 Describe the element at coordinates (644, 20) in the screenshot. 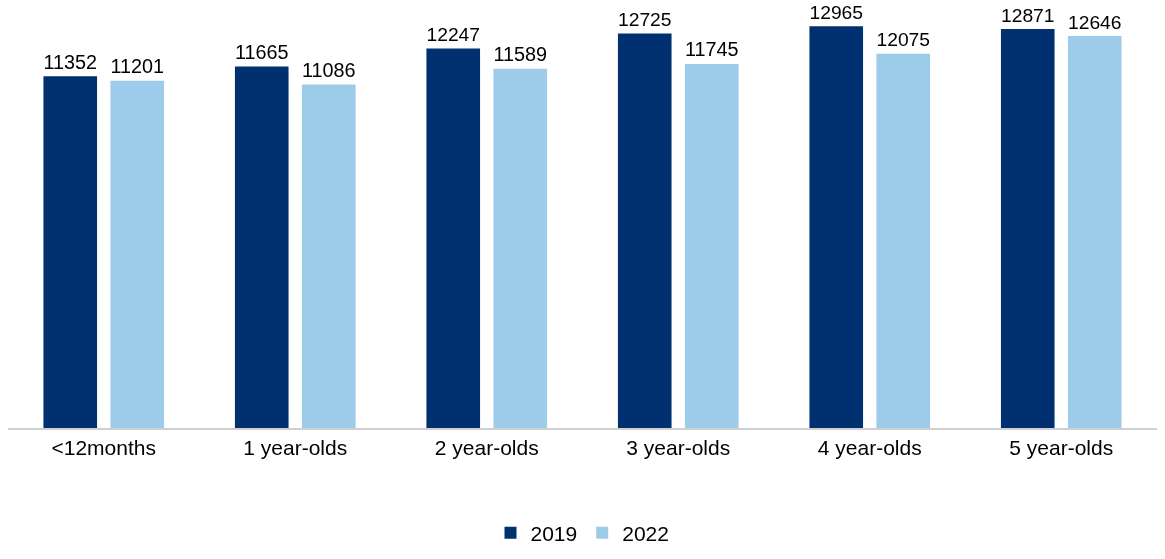

I see `data-label: 12725` at that location.